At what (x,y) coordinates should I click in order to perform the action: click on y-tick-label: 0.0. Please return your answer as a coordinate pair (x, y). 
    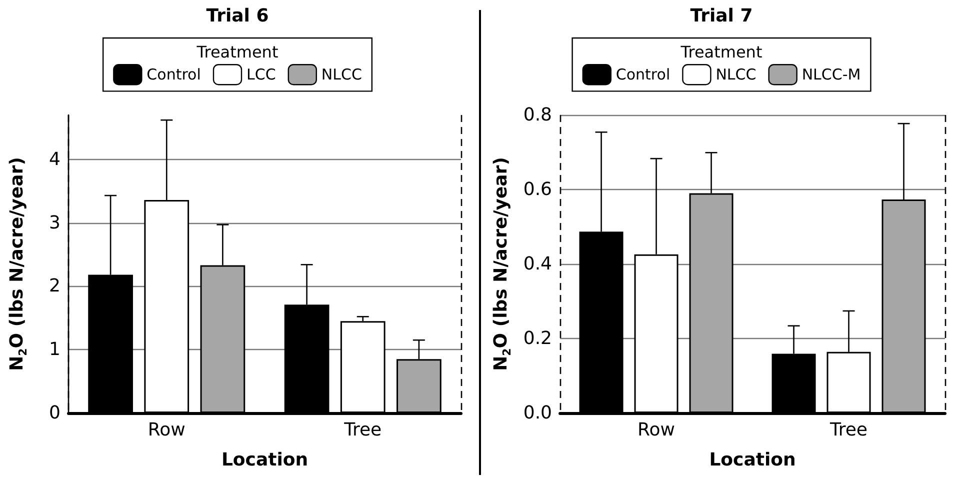
    Looking at the image, I should click on (537, 413).